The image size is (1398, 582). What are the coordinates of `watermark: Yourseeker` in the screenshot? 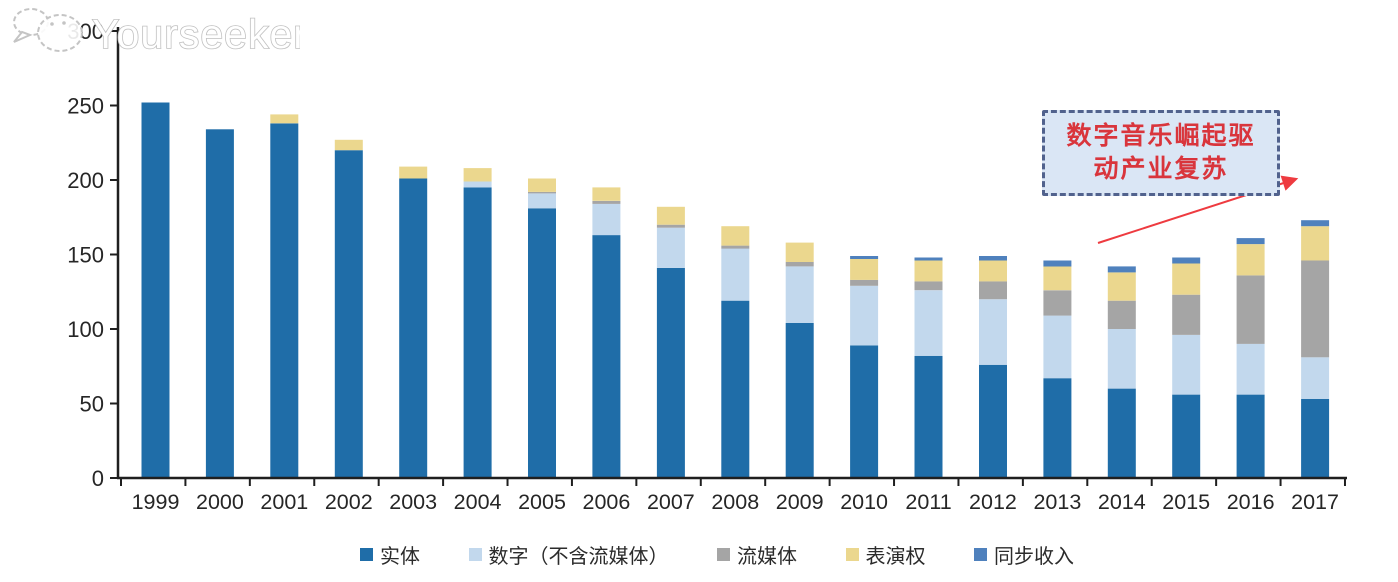 It's located at (156, 33).